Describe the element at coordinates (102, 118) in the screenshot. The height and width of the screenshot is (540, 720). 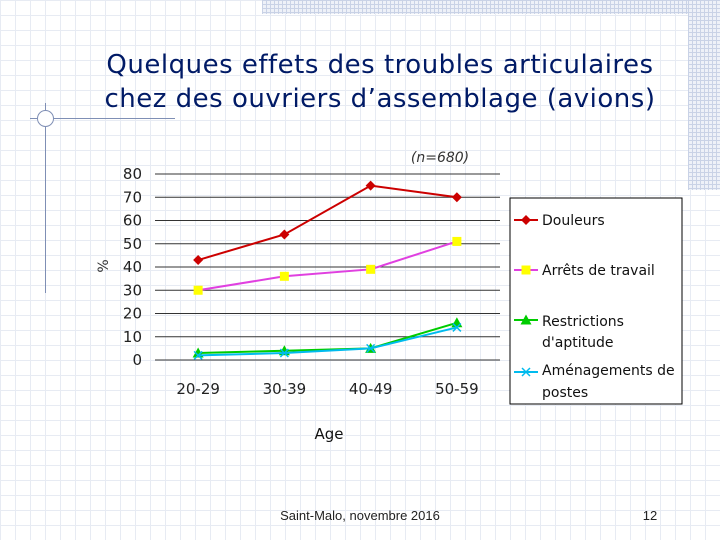
I see `decorative-horizontal-line` at that location.